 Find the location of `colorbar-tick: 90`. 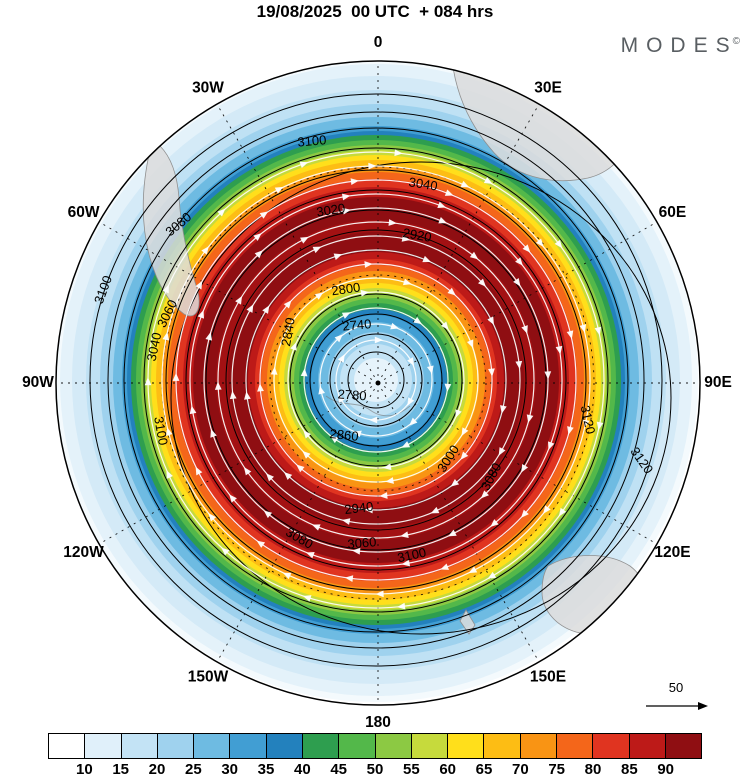

colorbar-tick: 90 is located at coordinates (665, 769).